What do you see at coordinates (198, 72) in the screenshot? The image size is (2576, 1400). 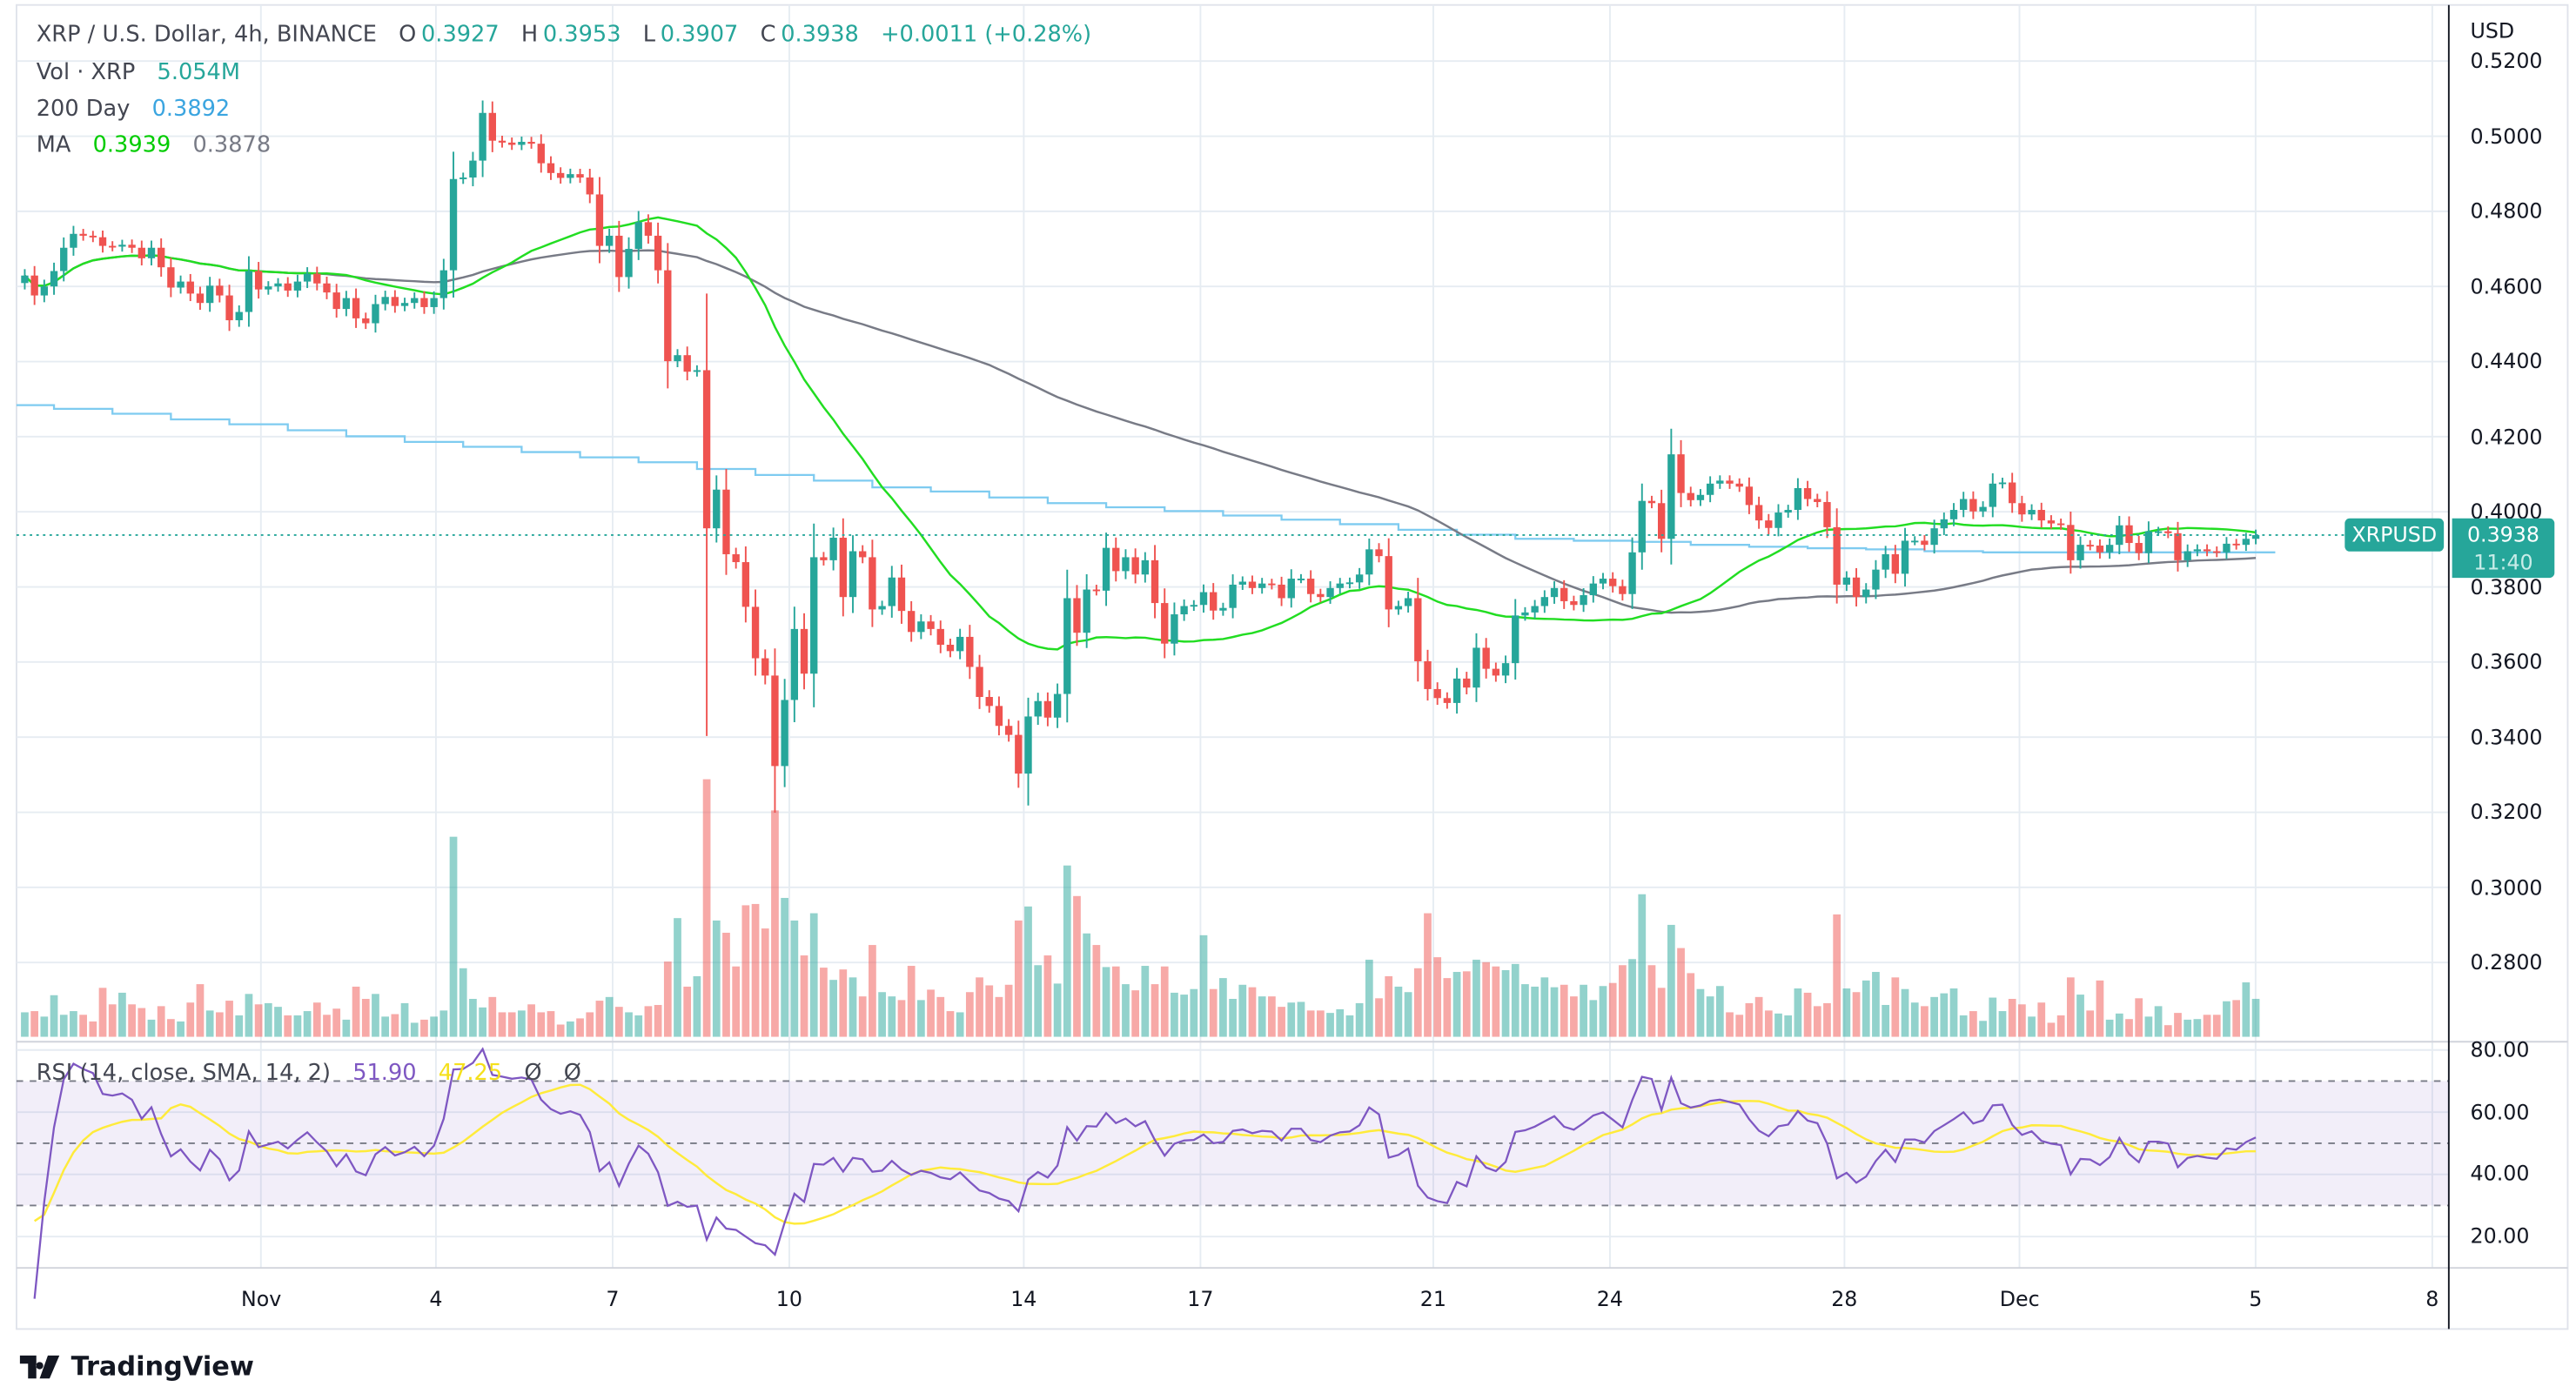 I see `volume-value: 5.054M` at bounding box center [198, 72].